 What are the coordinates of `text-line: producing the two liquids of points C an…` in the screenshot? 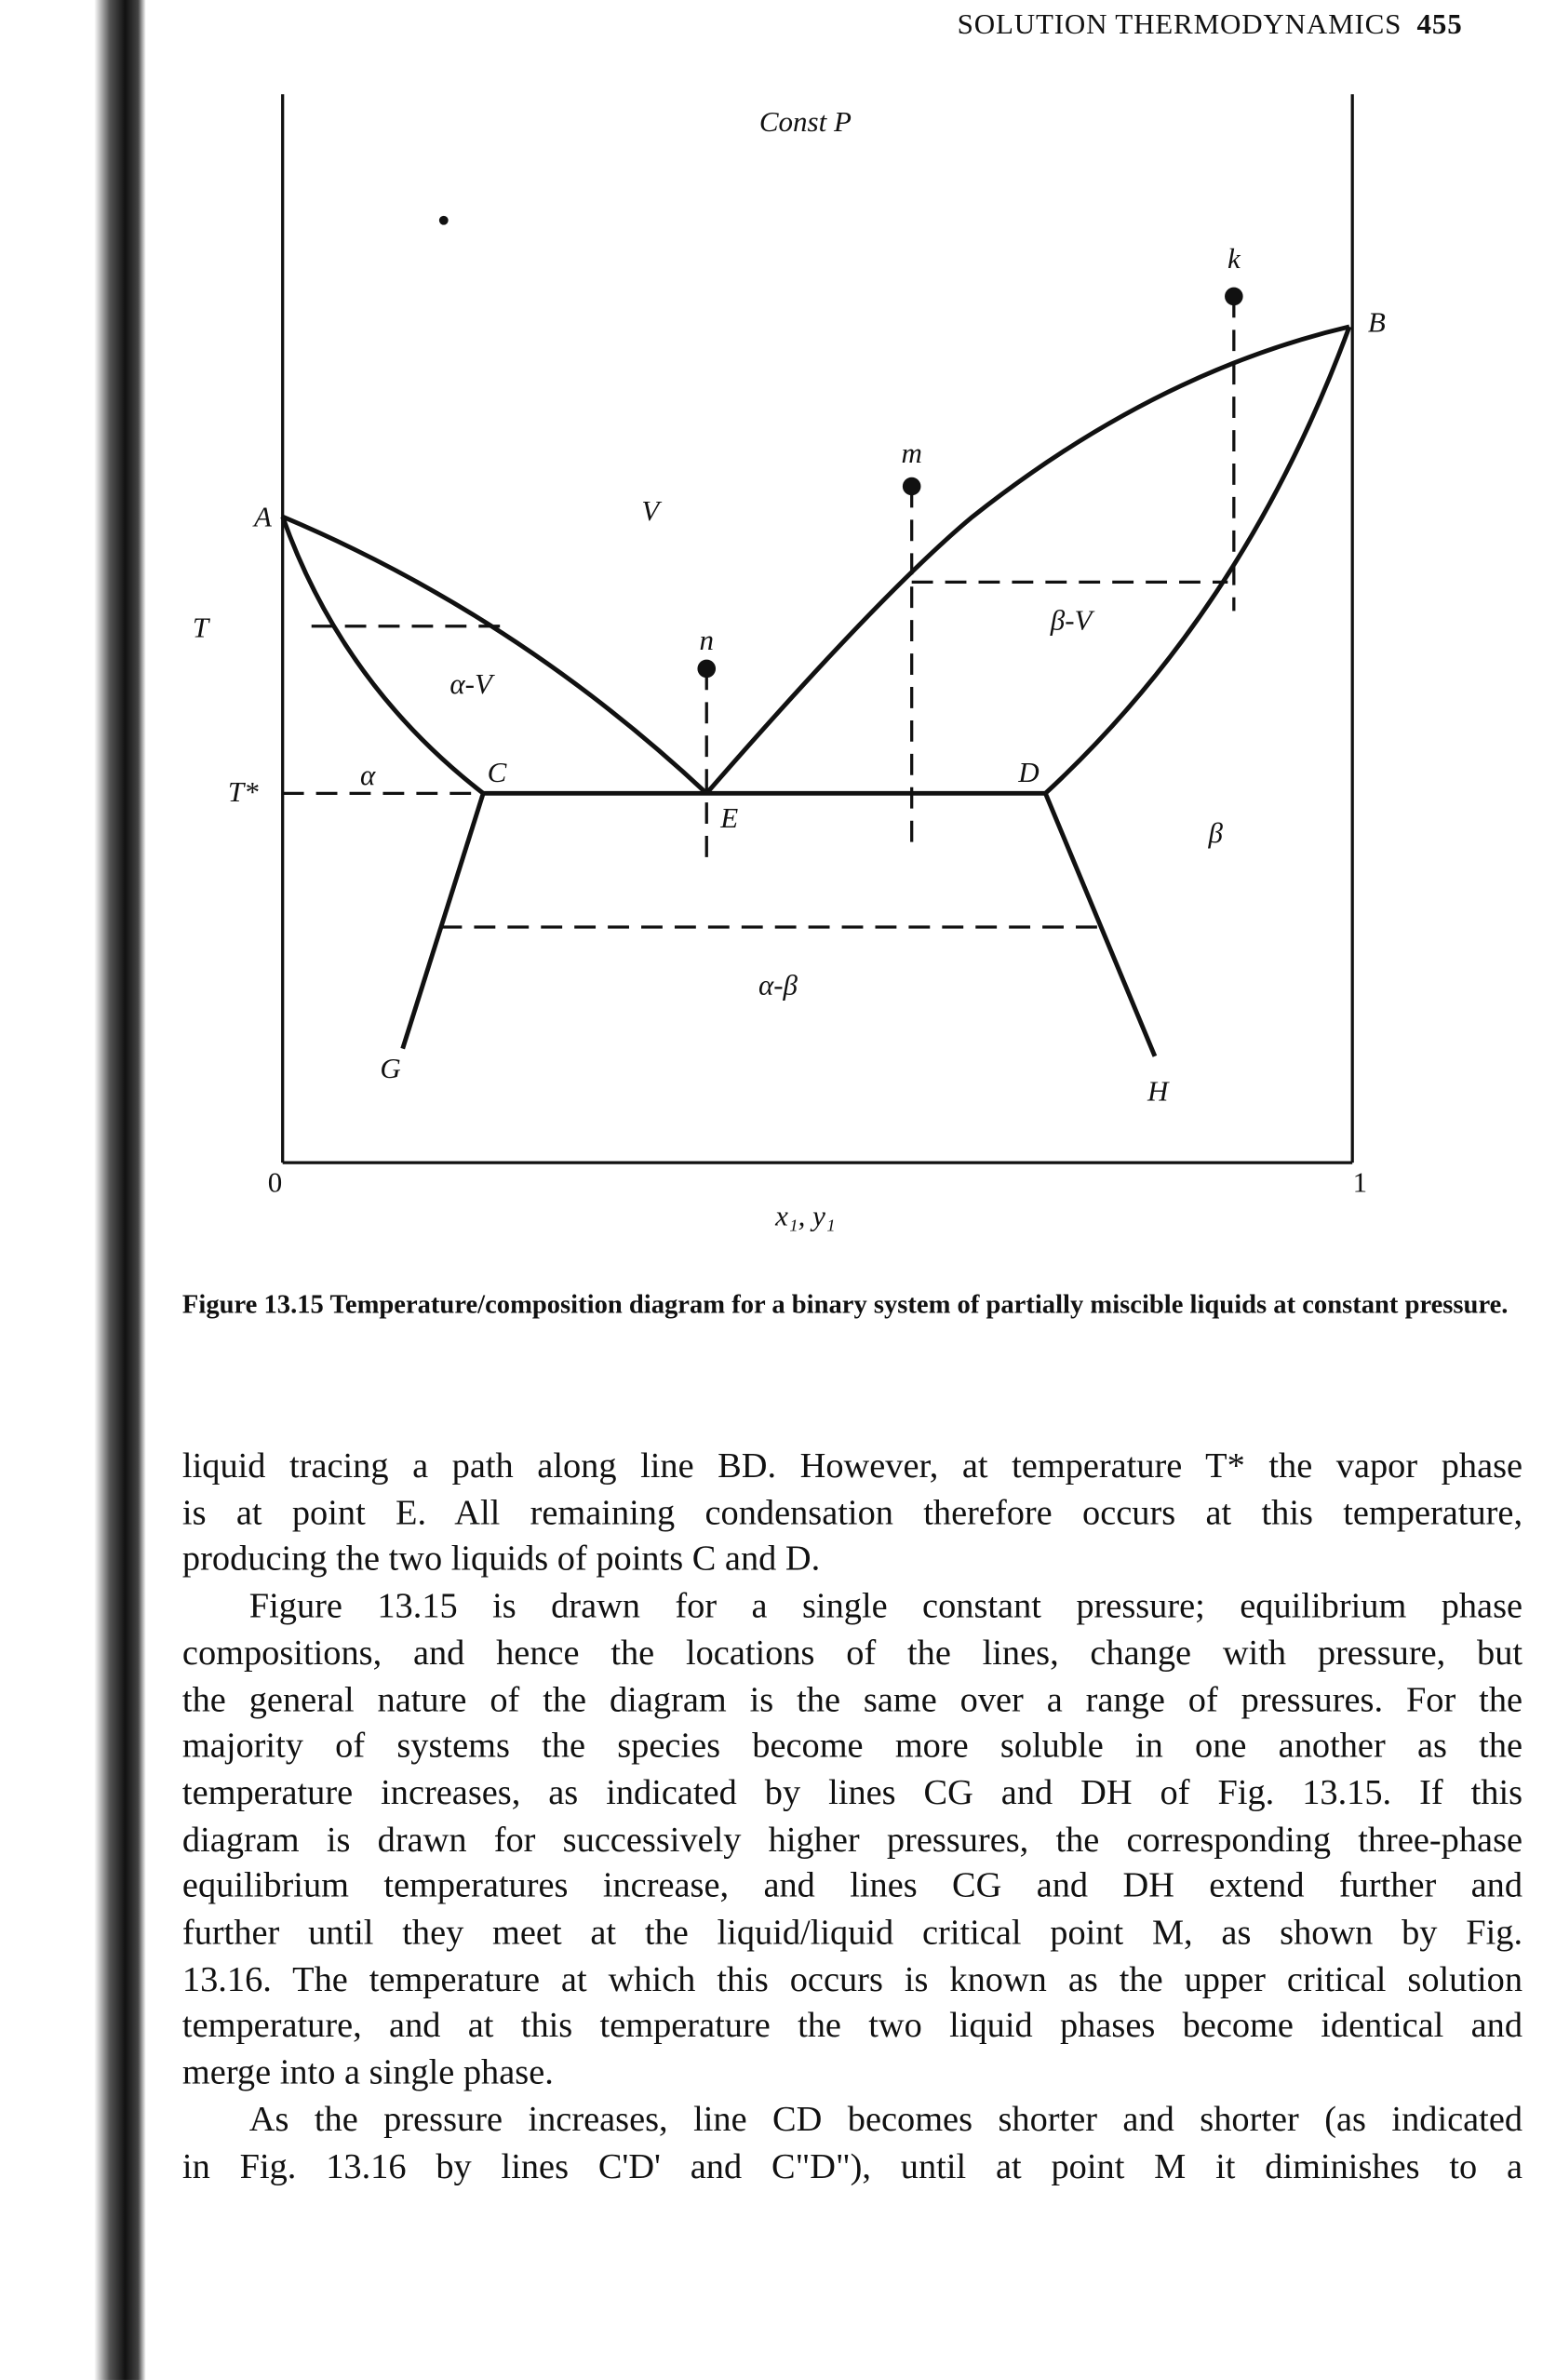 It's located at (501, 1560).